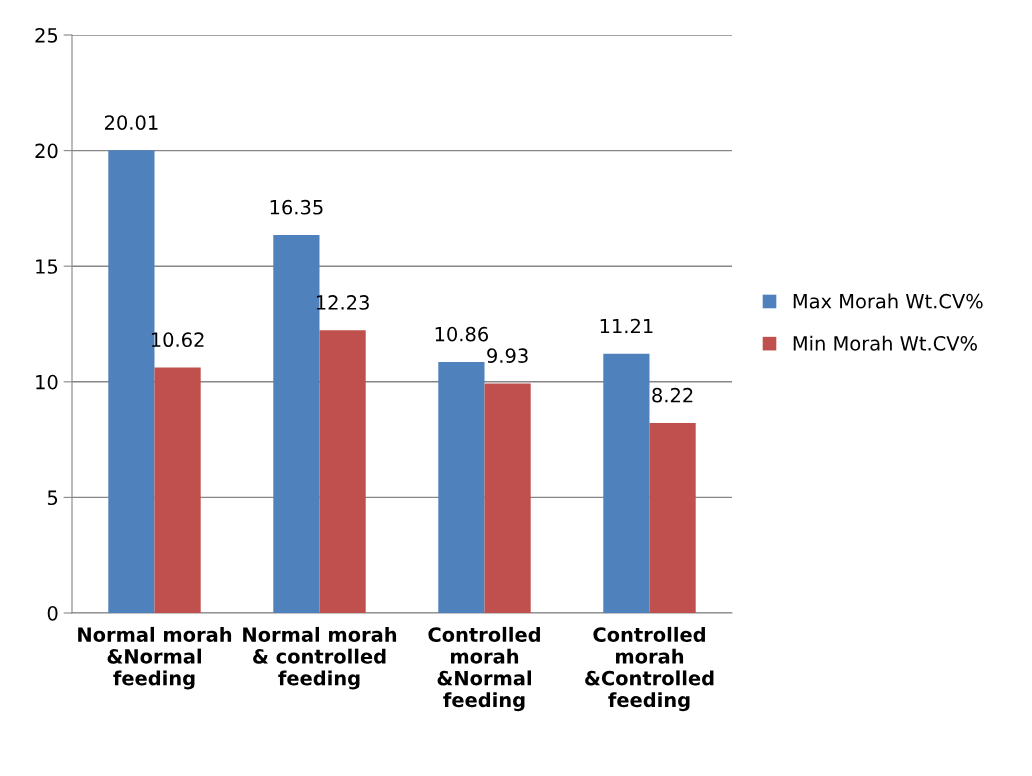 The width and height of the screenshot is (1032, 776). I want to click on x-tick-label: Controlled morah &Normal feeding, so click(484, 669).